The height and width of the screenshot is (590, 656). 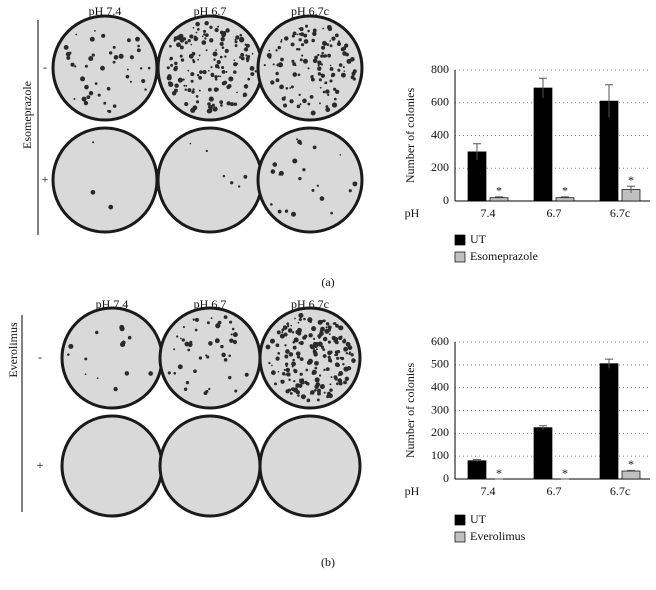 I want to click on panel-label: (a), so click(x=327, y=282).